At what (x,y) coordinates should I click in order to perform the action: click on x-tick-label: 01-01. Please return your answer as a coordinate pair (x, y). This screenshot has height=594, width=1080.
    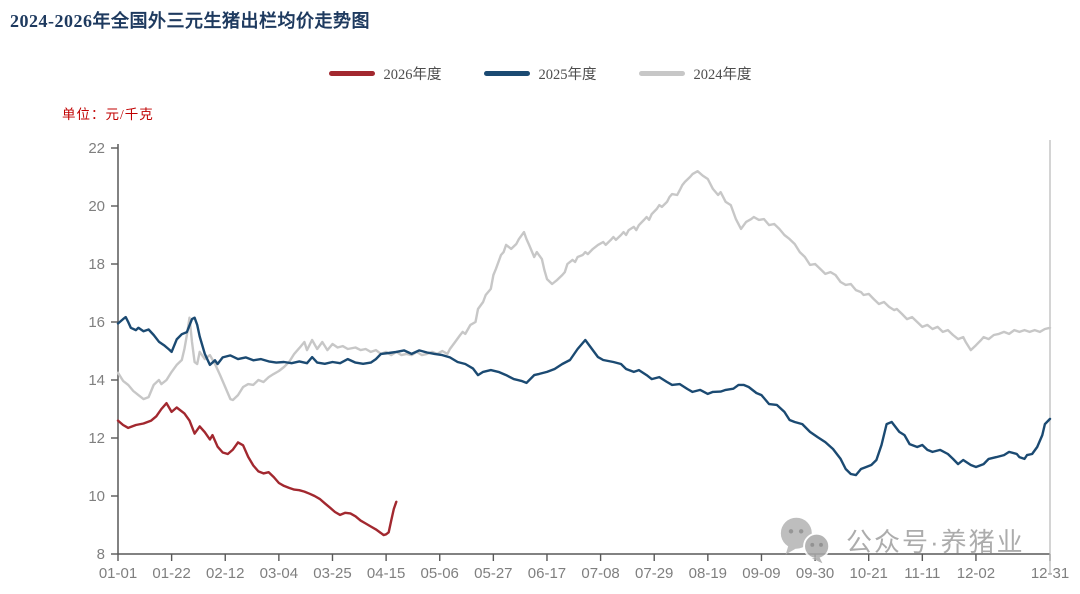
    Looking at the image, I should click on (118, 573).